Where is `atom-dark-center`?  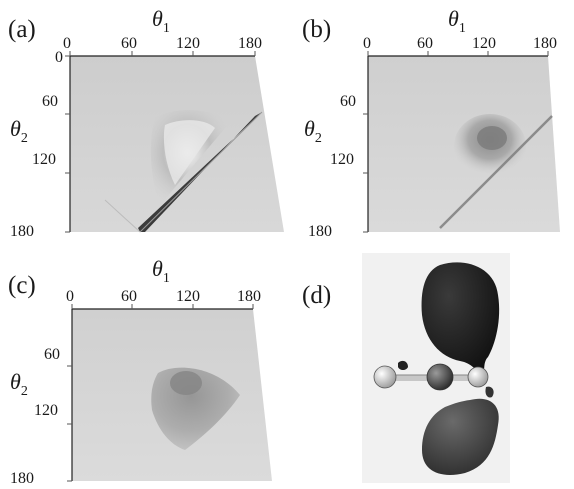 atom-dark-center is located at coordinates (440, 377).